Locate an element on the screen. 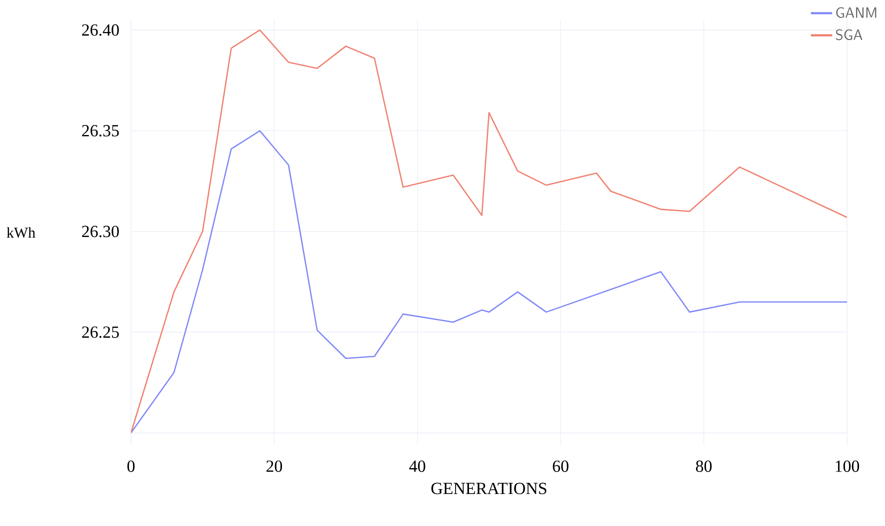  x-tick-label: 20 is located at coordinates (274, 466).